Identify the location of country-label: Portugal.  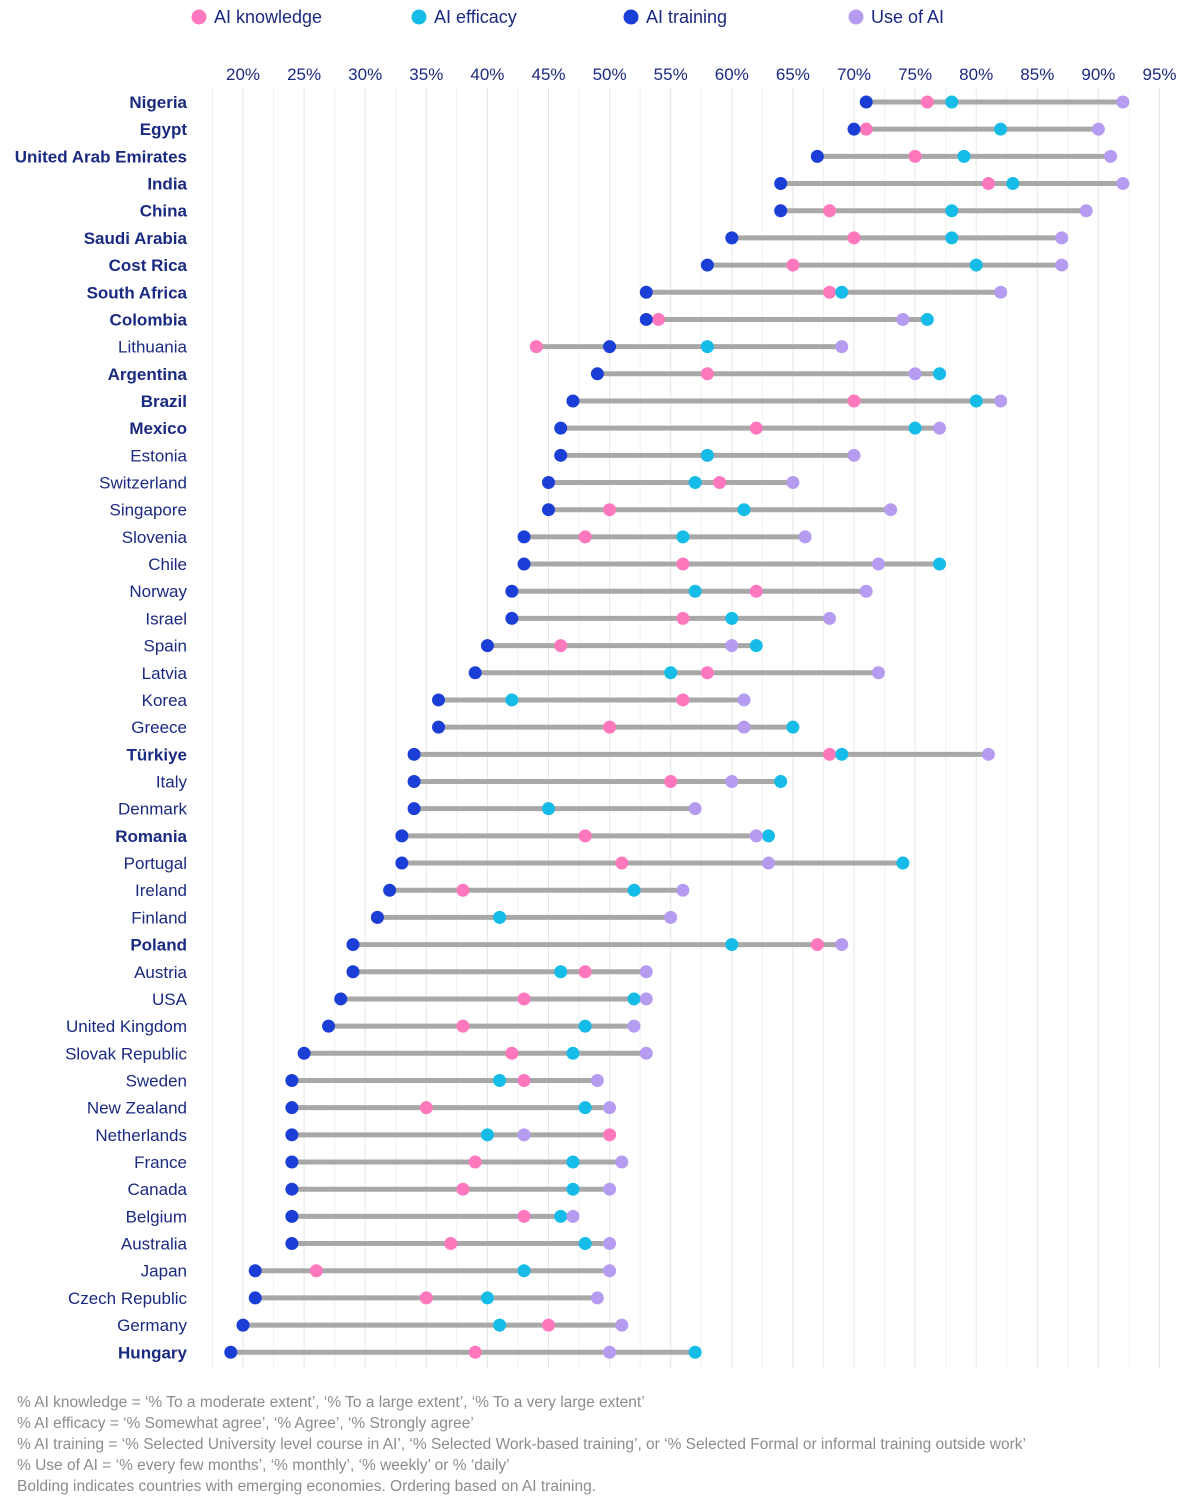
(155, 863).